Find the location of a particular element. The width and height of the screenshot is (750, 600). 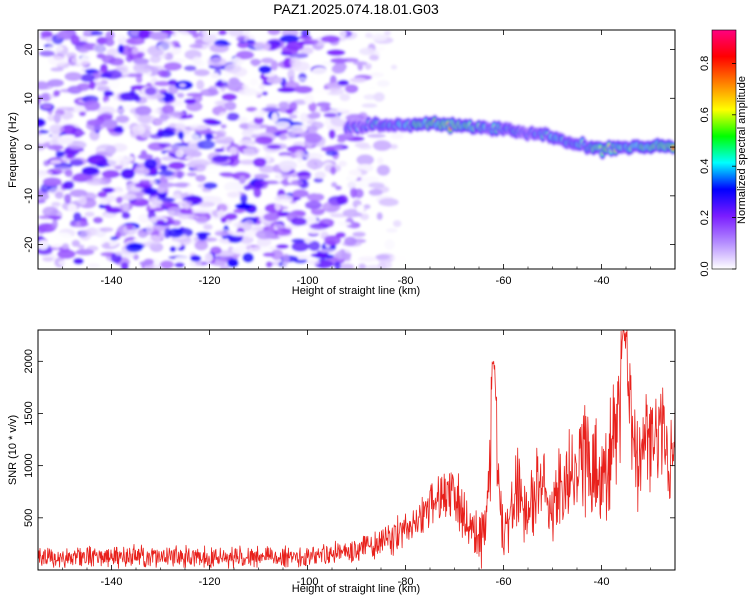

snr-x-tick-label: -100 is located at coordinates (307, 582).